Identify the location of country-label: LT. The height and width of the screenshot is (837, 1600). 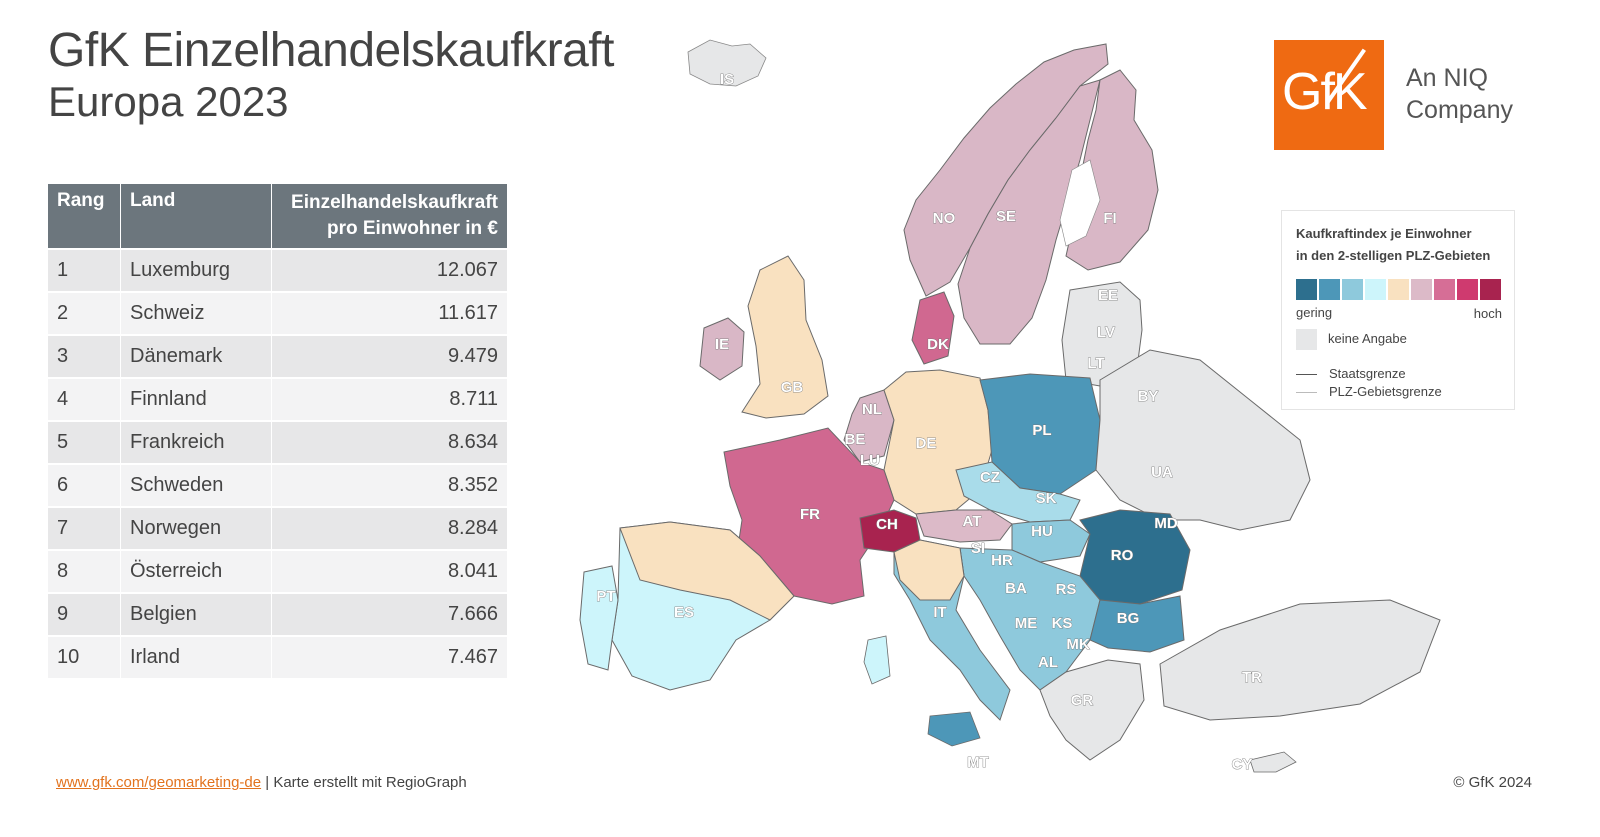
(1095, 363).